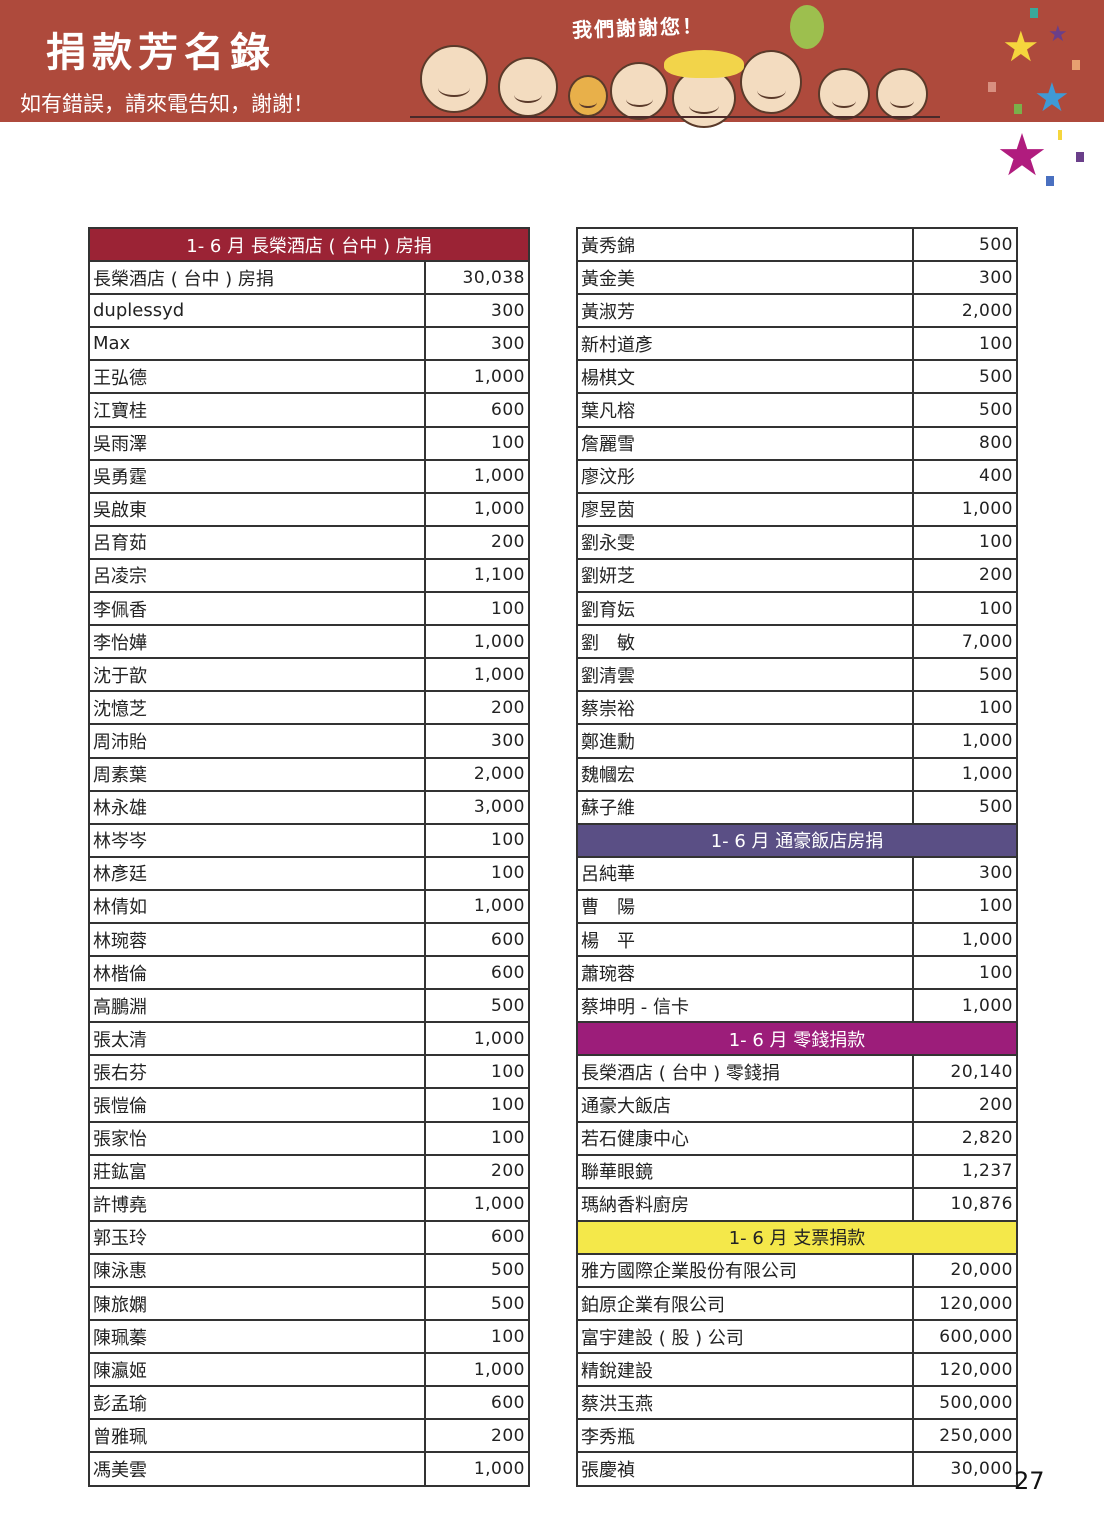 The width and height of the screenshot is (1104, 1535). I want to click on donor-row: 黃金美 300, so click(797, 278).